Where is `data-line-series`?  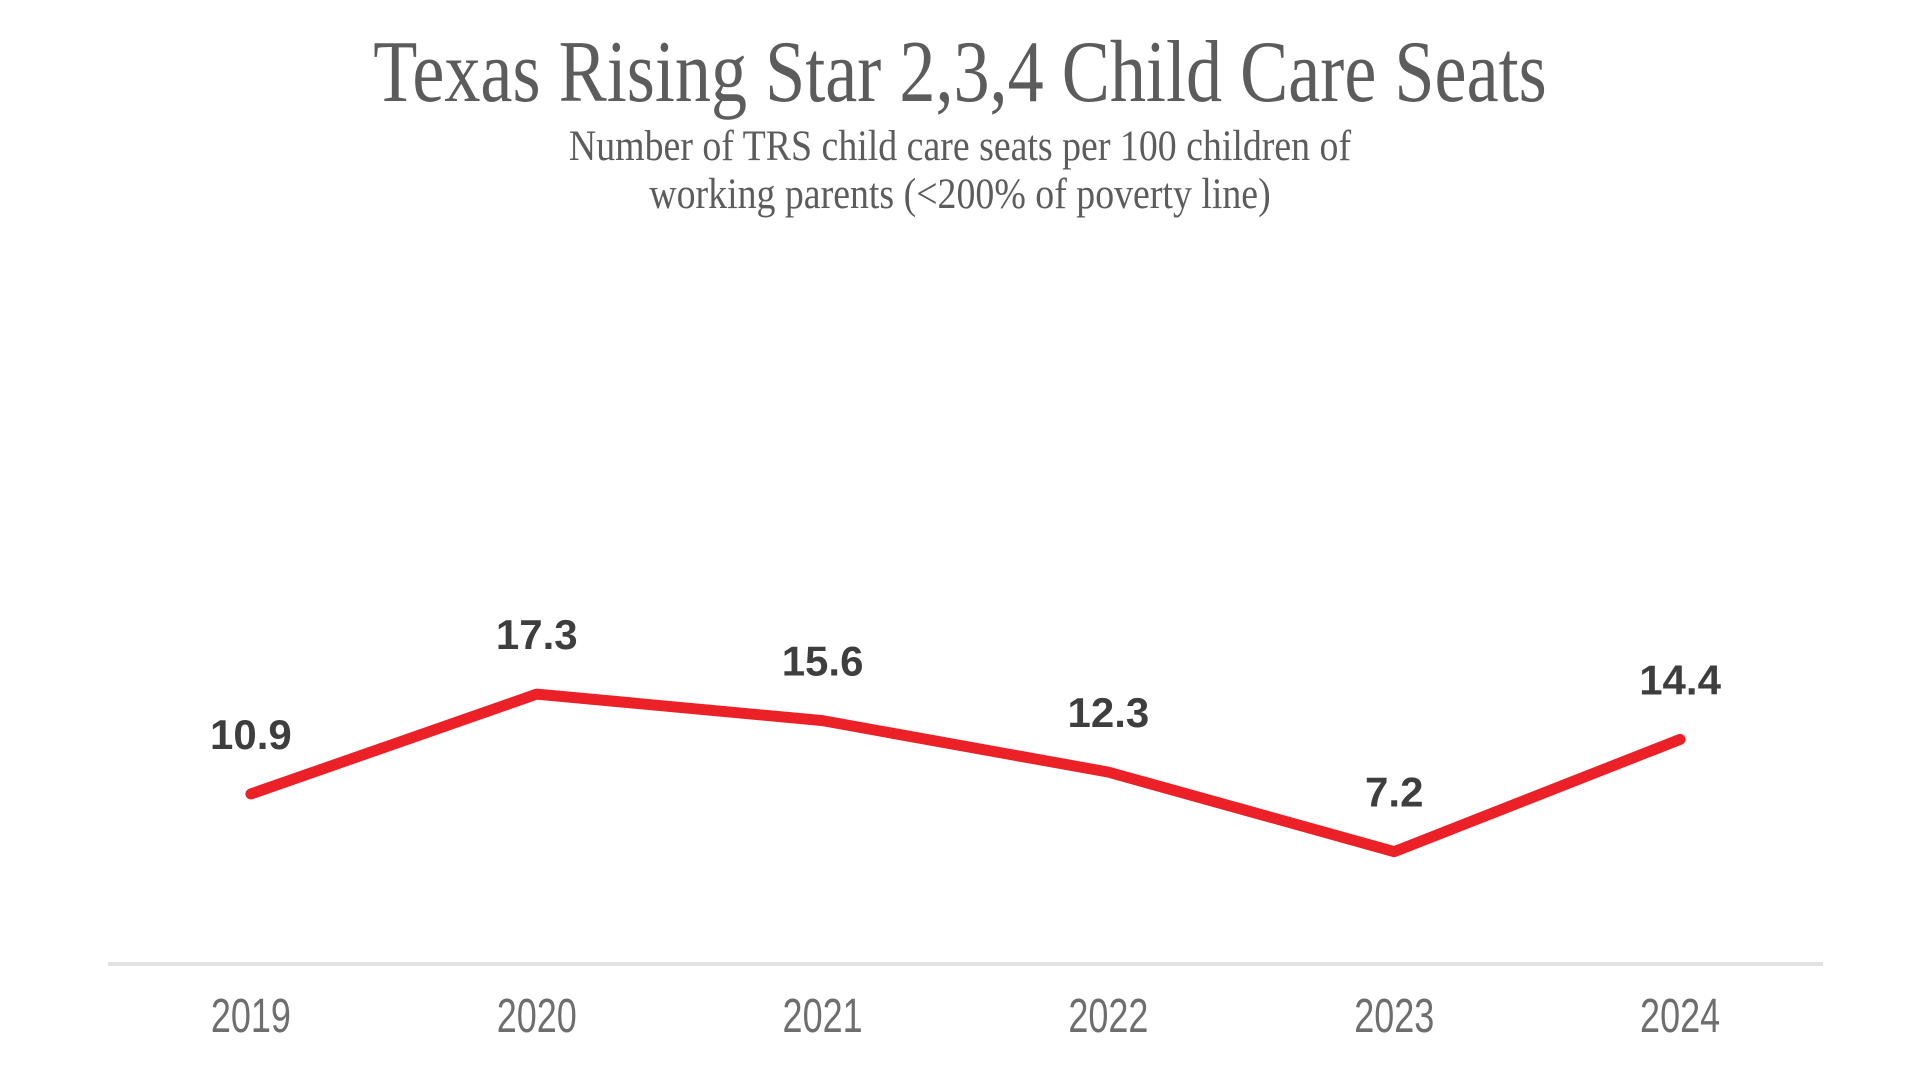 data-line-series is located at coordinates (965, 773).